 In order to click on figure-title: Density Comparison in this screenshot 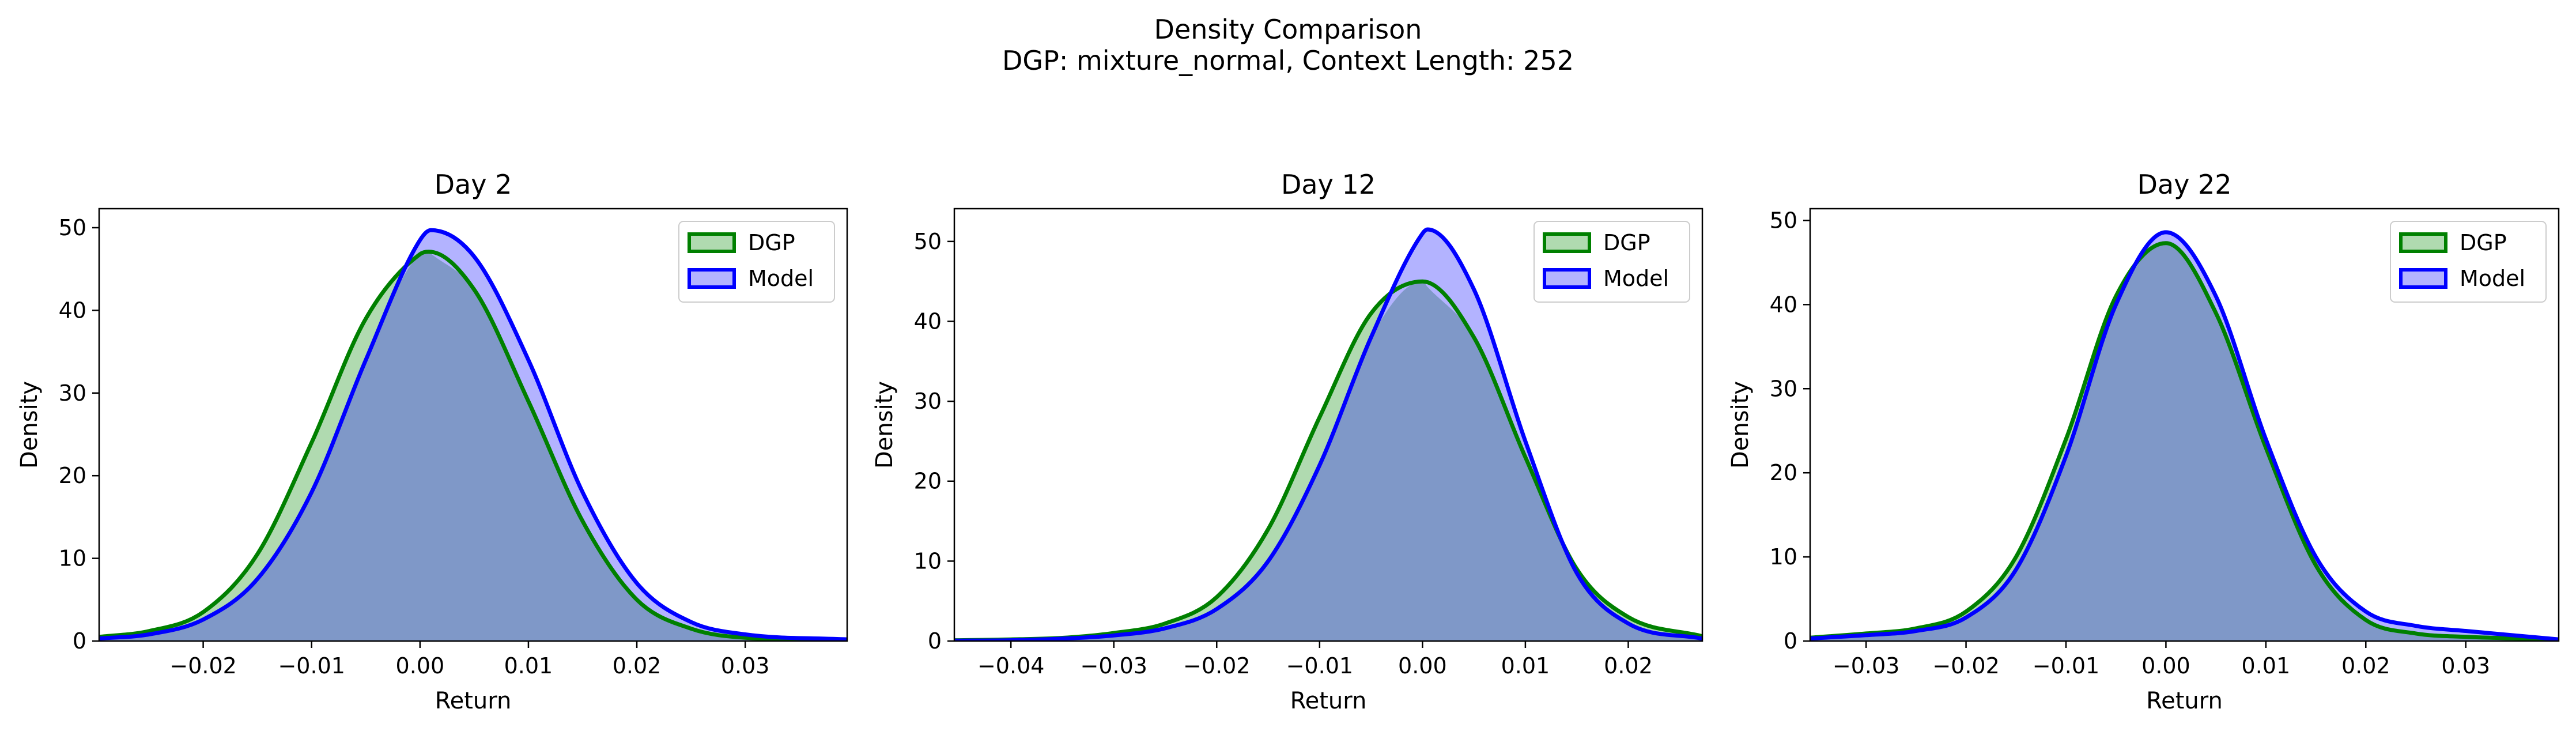, I will do `click(1288, 29)`.